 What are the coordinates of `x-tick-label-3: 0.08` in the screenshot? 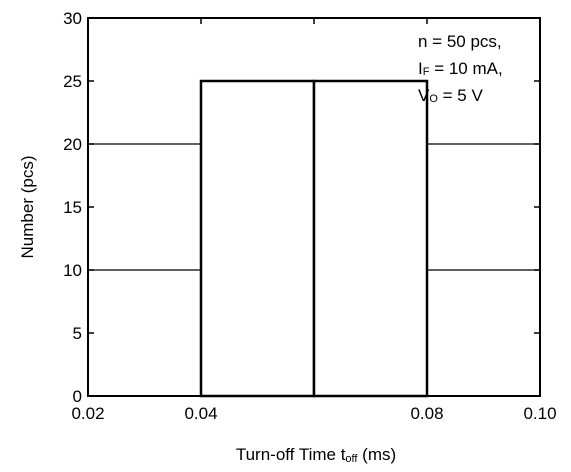 It's located at (426, 413).